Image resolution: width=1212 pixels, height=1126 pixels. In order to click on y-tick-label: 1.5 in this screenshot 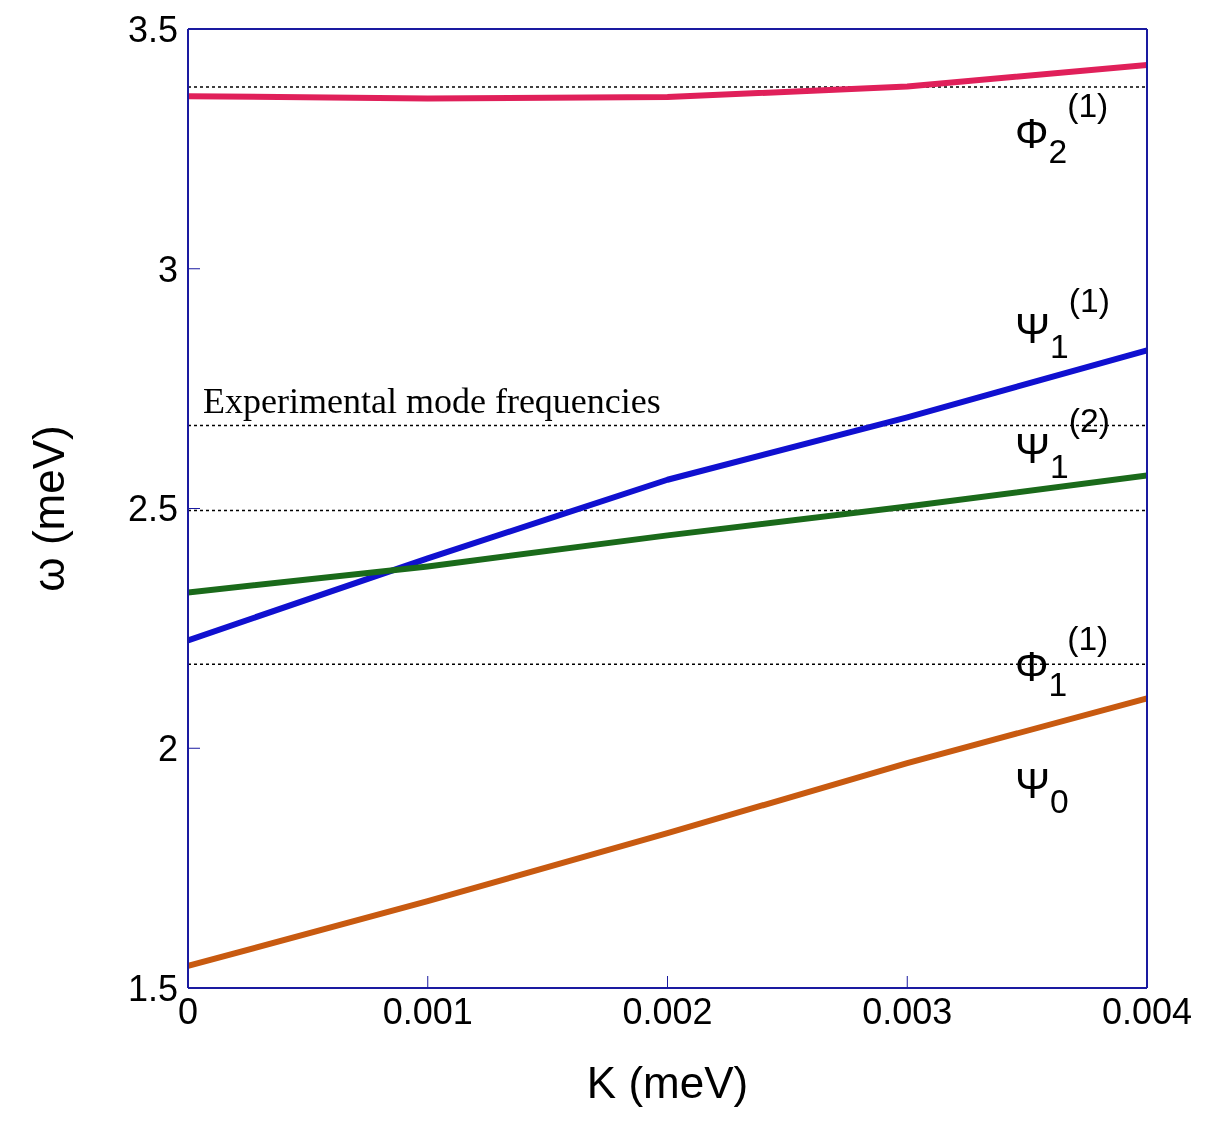, I will do `click(152, 988)`.